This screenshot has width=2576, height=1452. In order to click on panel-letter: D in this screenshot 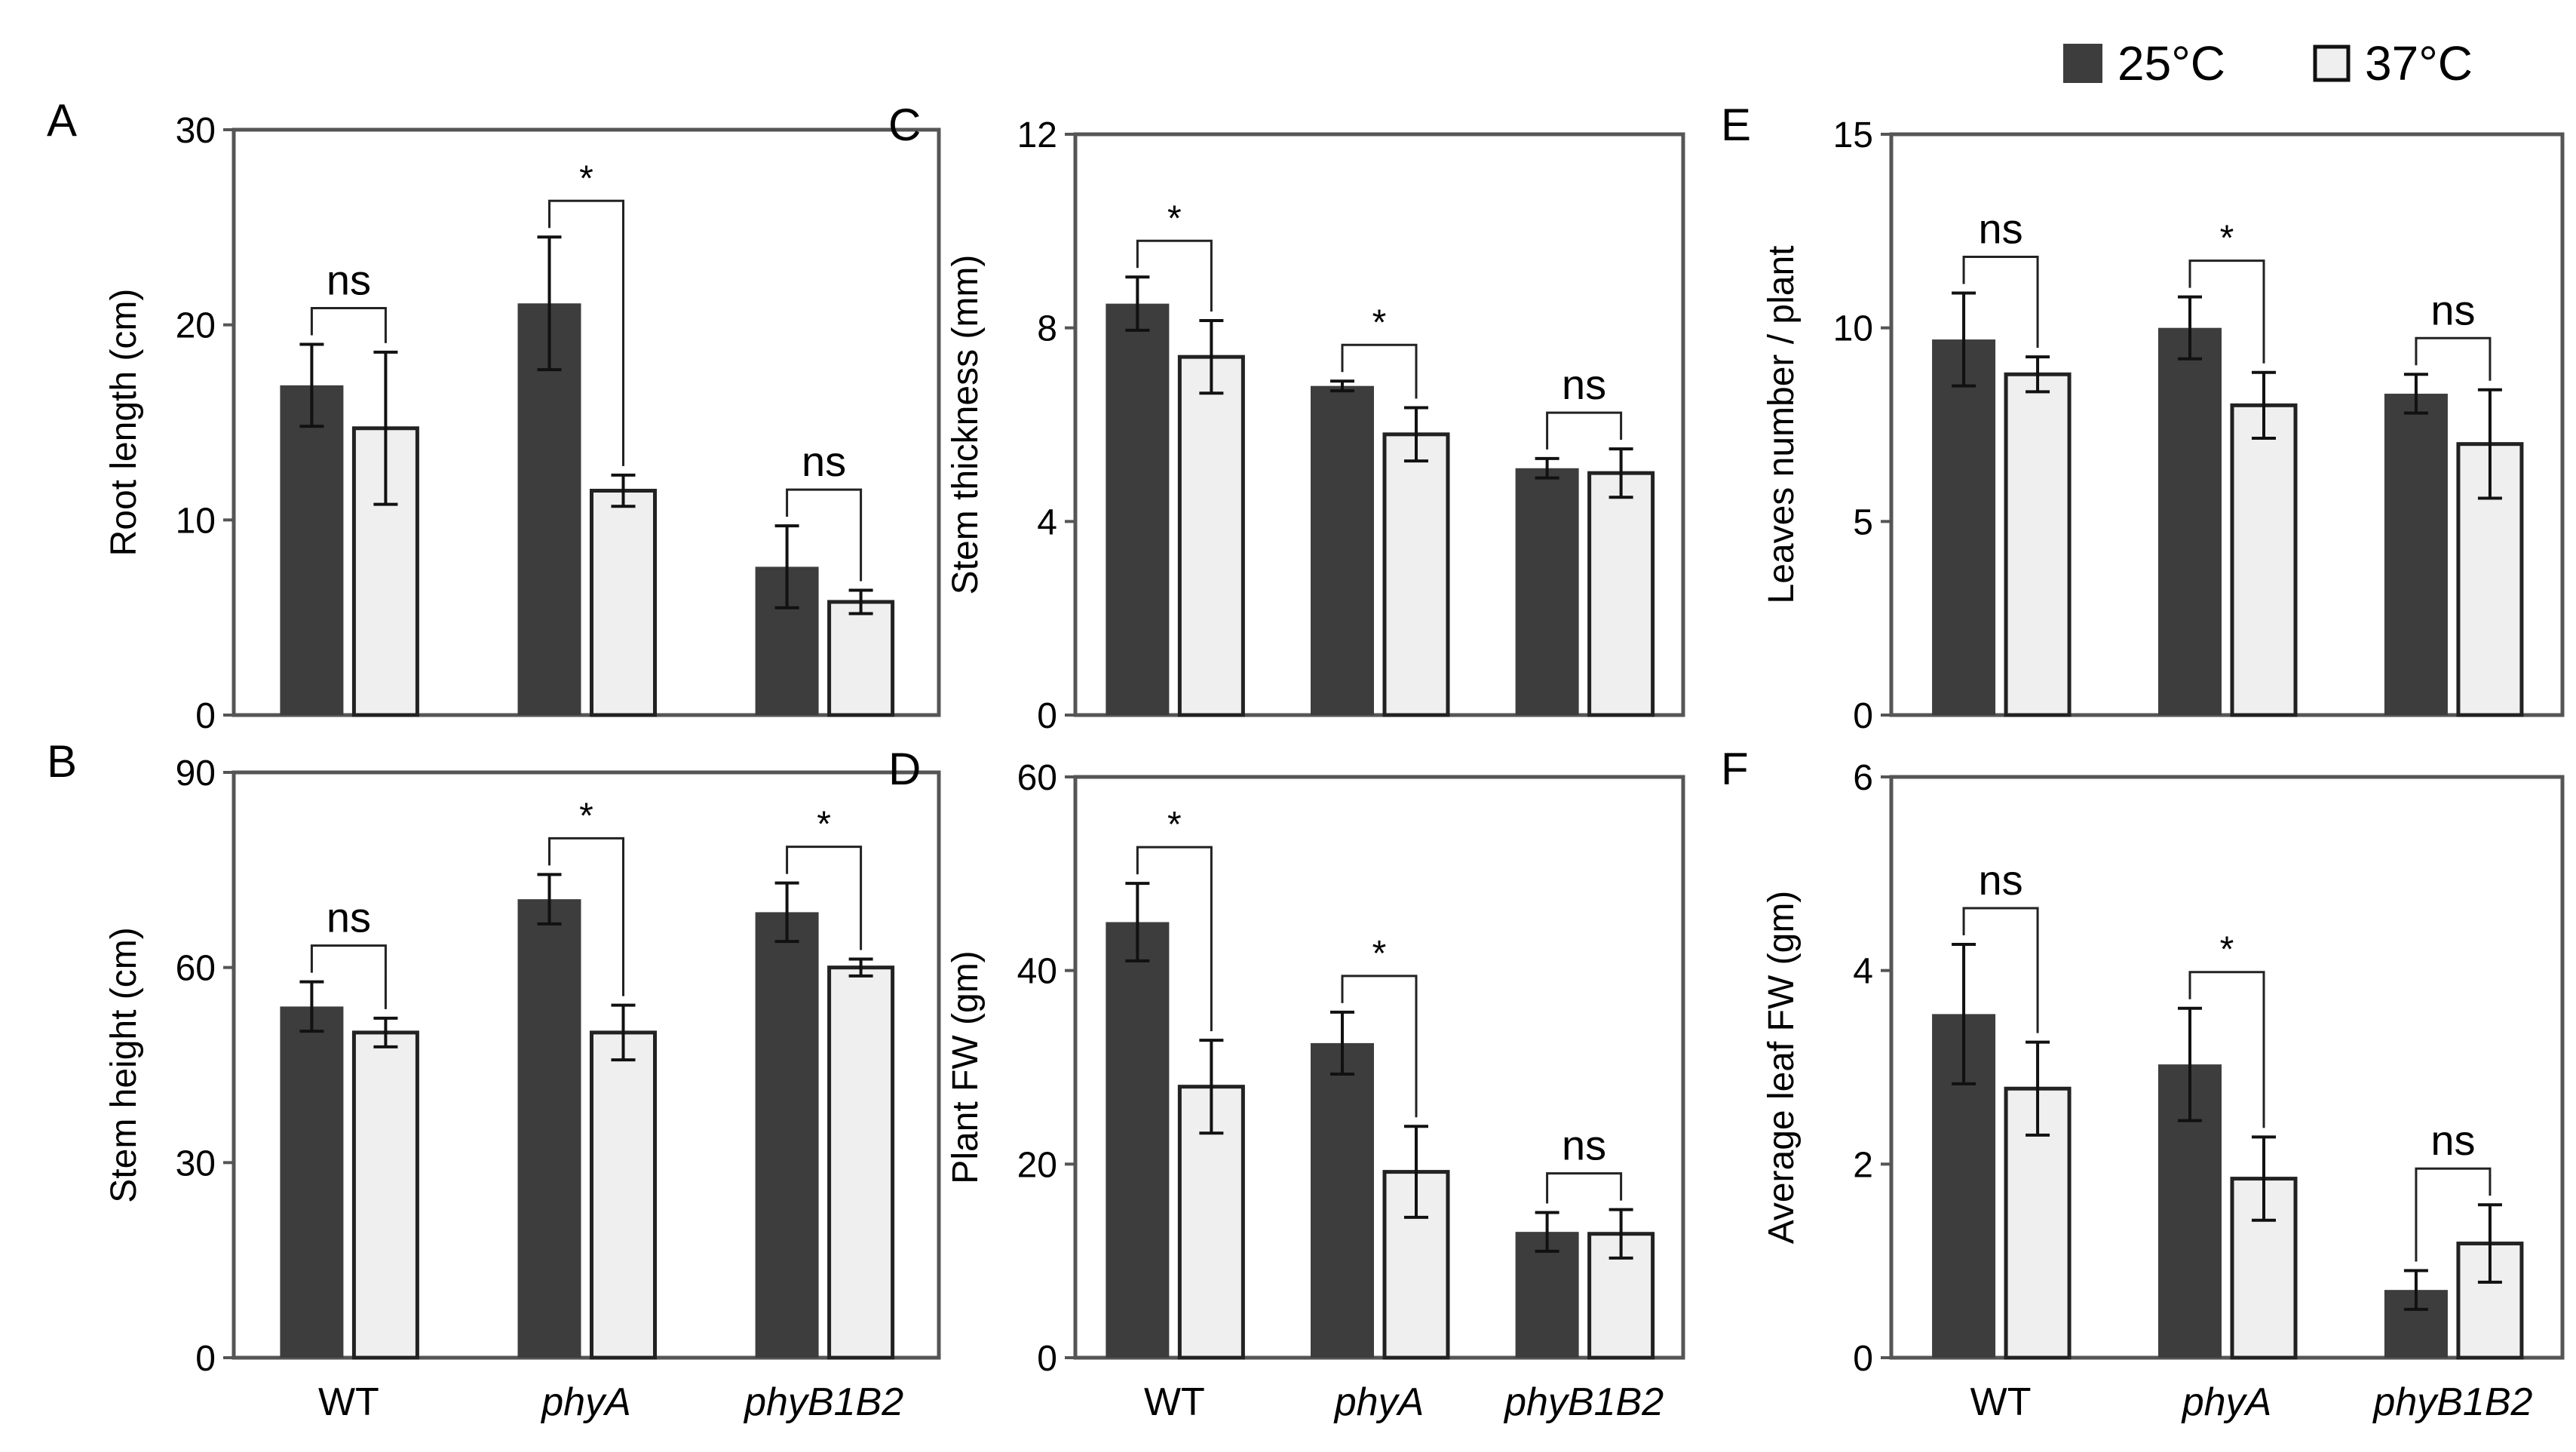, I will do `click(904, 769)`.